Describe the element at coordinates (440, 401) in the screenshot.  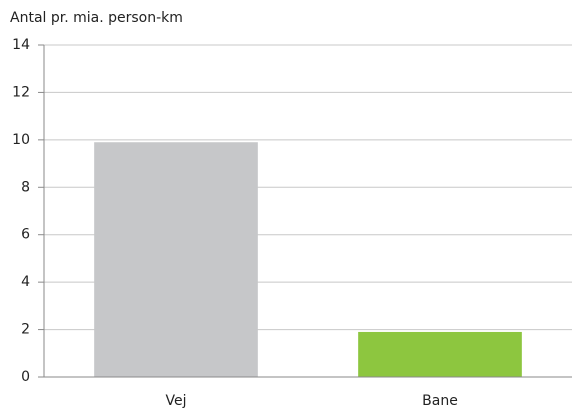
I see `x-tick-label: Bane` at that location.